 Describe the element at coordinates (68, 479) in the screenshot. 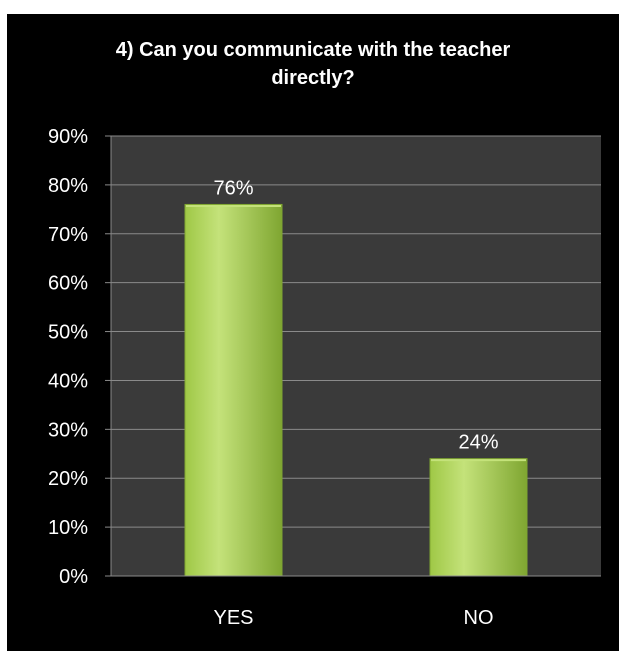

I see `y-tick-label-20: 20%` at that location.